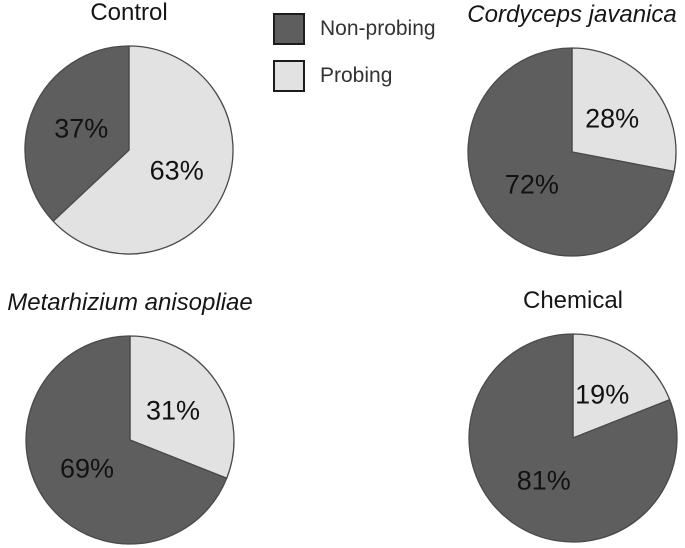  What do you see at coordinates (378, 28) in the screenshot?
I see `legend-label-non-probing: Non-probing` at bounding box center [378, 28].